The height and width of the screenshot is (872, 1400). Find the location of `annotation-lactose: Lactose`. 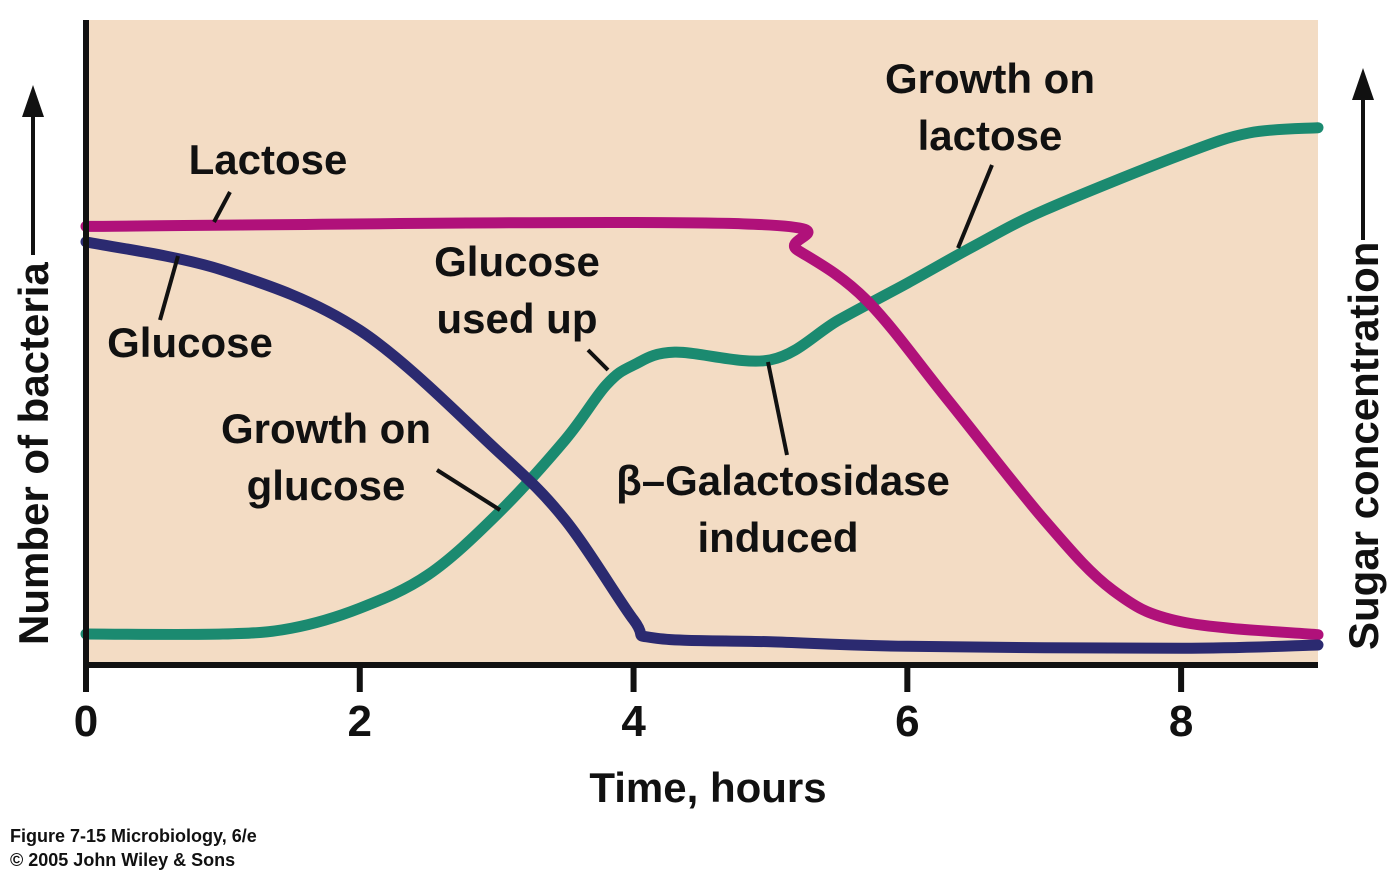

annotation-lactose: Lactose is located at coordinates (268, 179).